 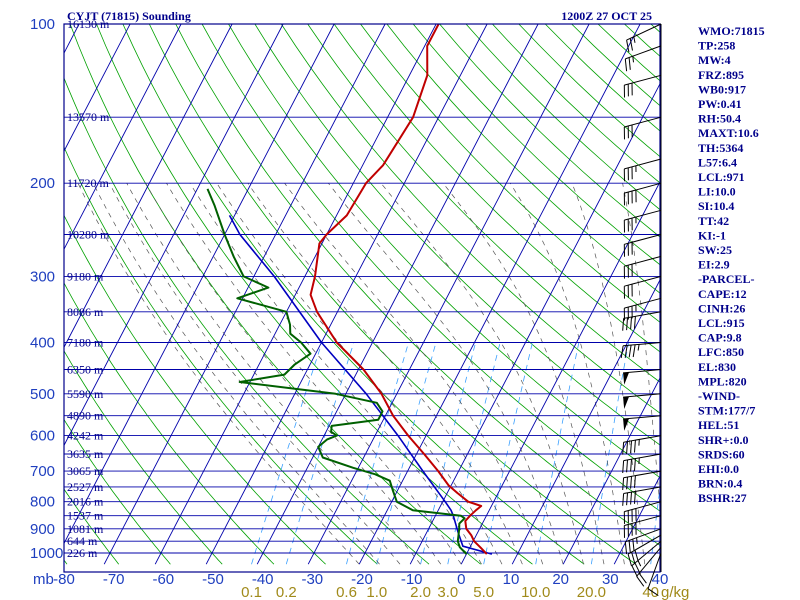 I want to click on mixing-ratio-label: 2.0, so click(x=420, y=592).